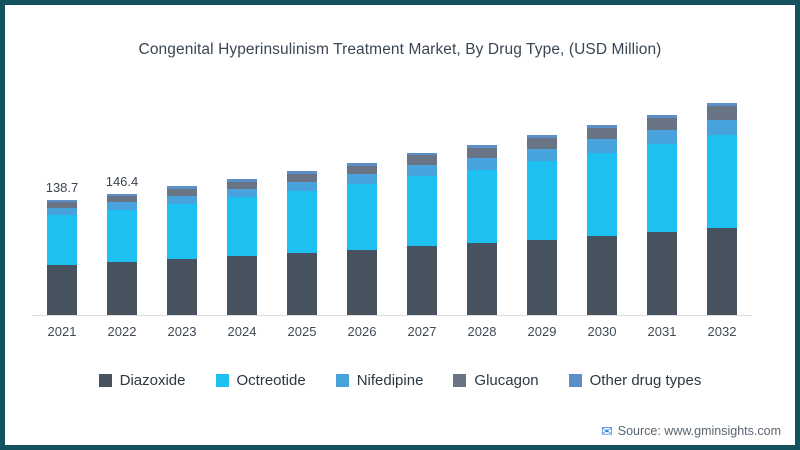  Describe the element at coordinates (342, 380) in the screenshot. I see `legend-swatch-nifedipine` at that location.